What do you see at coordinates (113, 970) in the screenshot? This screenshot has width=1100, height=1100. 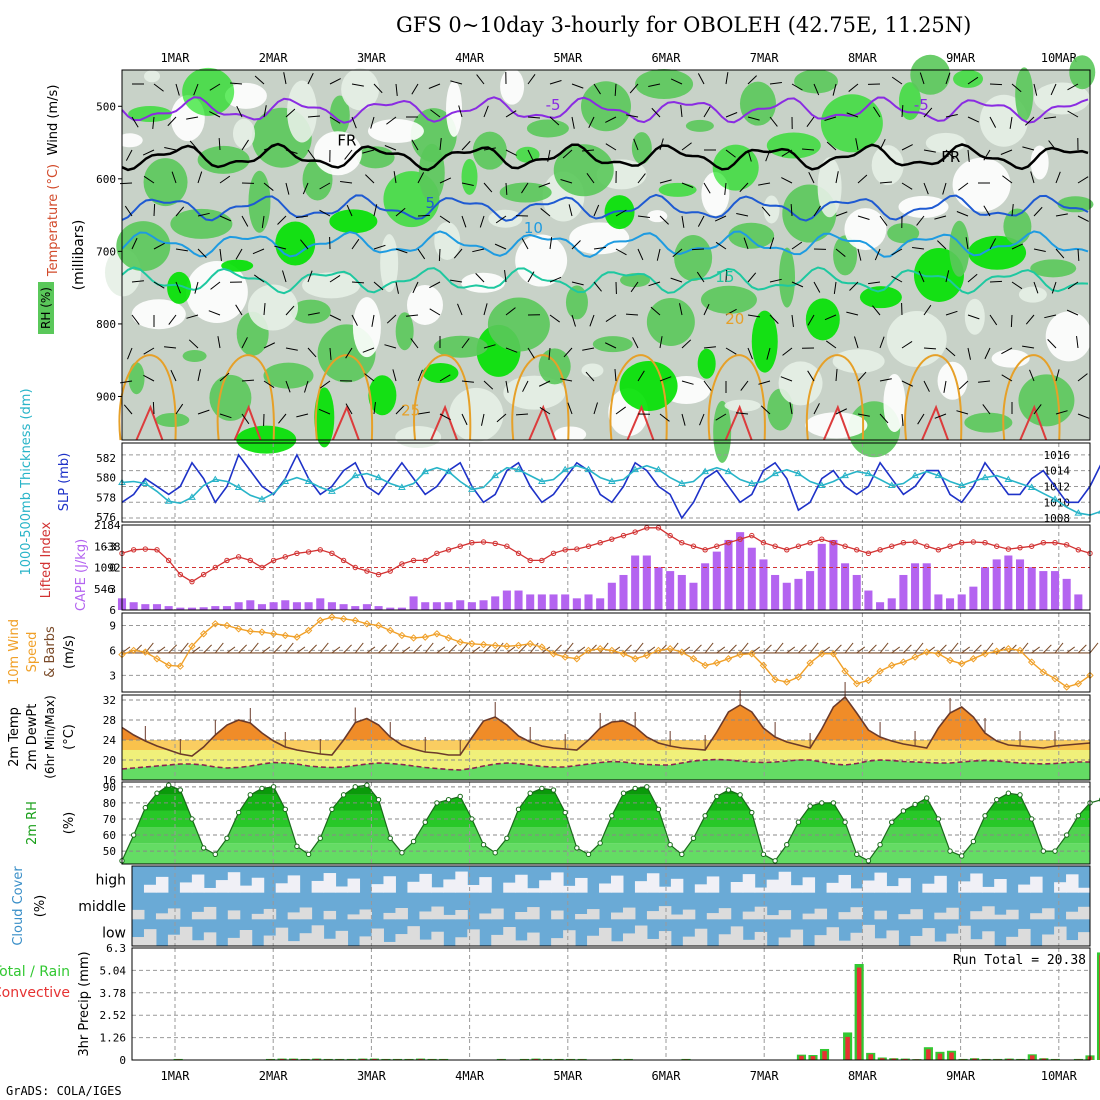 I see `precip-tick-label: 5.04` at bounding box center [113, 970].